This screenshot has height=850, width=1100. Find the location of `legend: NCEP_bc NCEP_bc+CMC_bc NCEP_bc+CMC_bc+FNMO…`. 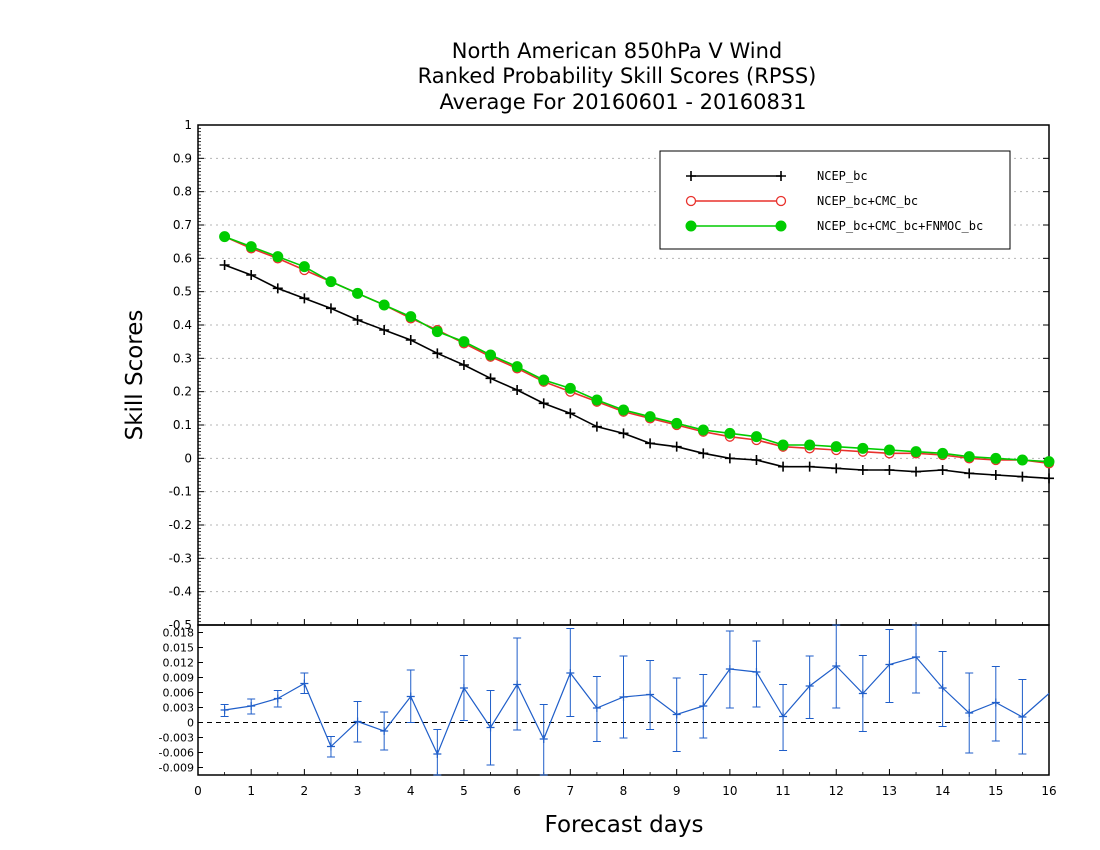

legend: NCEP_bc NCEP_bc+CMC_bc NCEP_bc+CMC_bc+FNMO… is located at coordinates (835, 200).